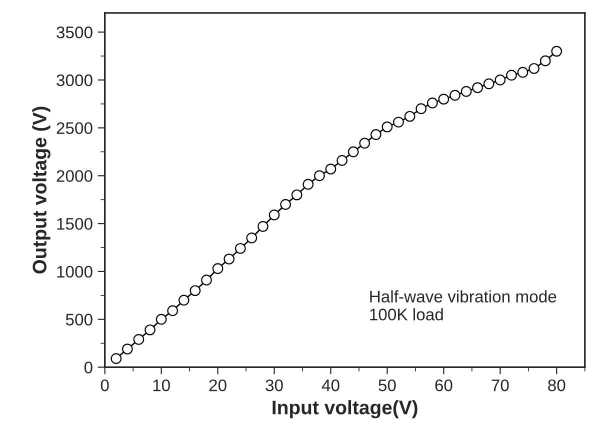 The height and width of the screenshot is (432, 589). What do you see at coordinates (500, 385) in the screenshot?
I see `x-tick-label: 70` at bounding box center [500, 385].